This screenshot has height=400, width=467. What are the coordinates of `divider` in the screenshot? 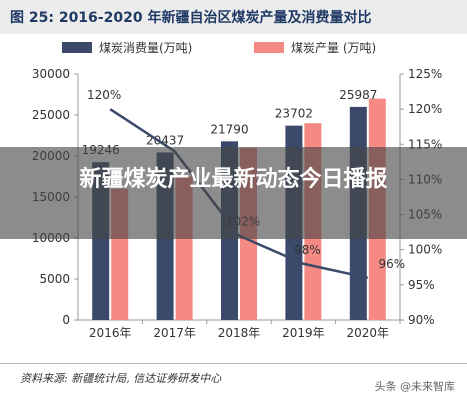 It's located at (233, 363).